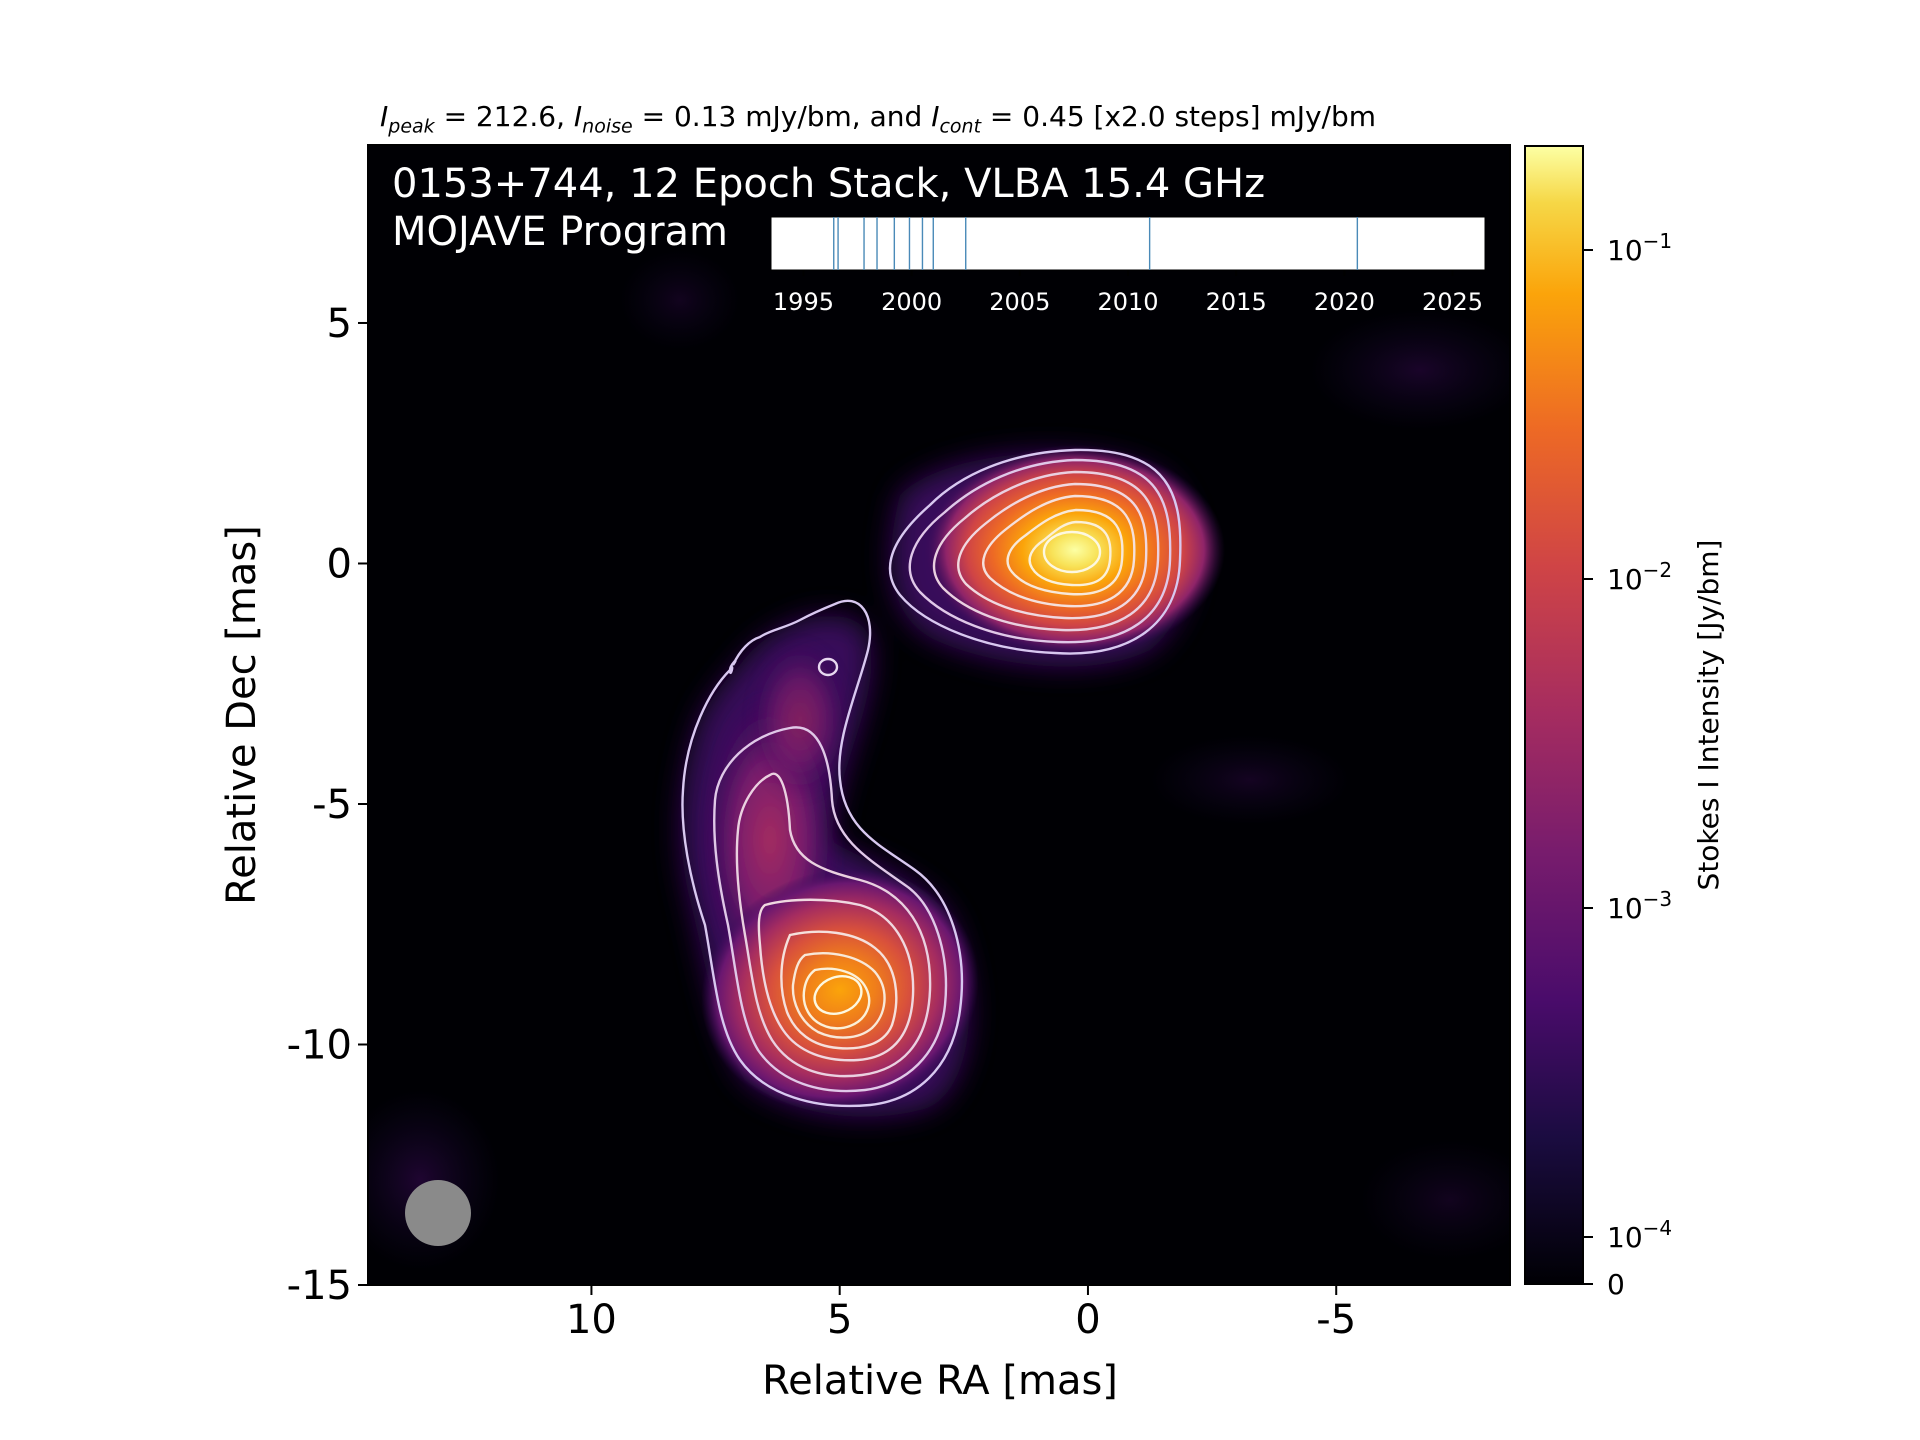  I want to click on y-tick-label: 5, so click(339, 324).